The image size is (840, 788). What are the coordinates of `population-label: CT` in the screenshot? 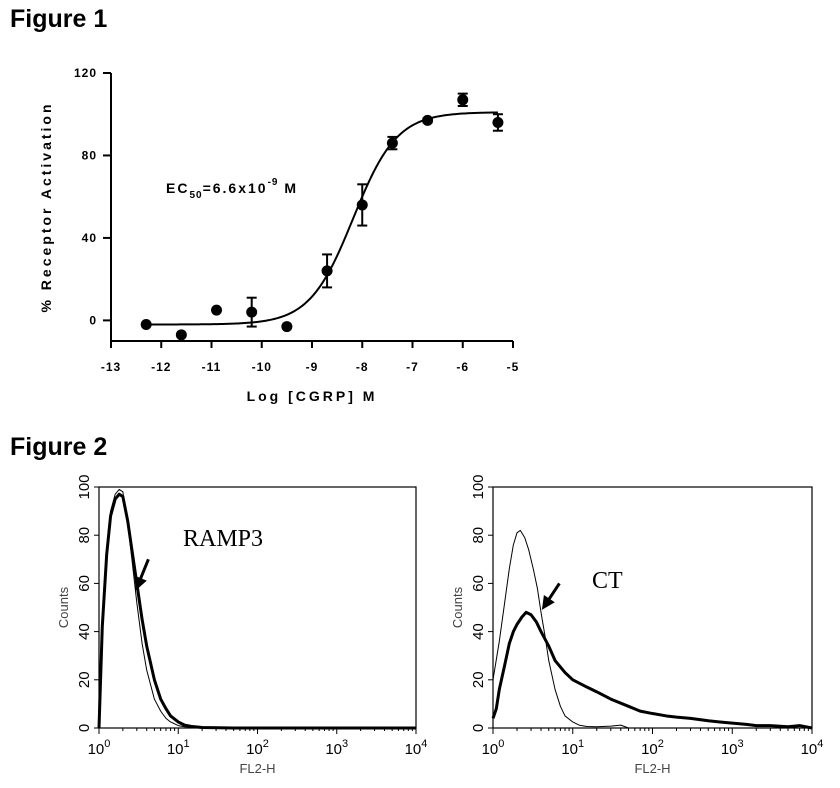 It's located at (607, 581).